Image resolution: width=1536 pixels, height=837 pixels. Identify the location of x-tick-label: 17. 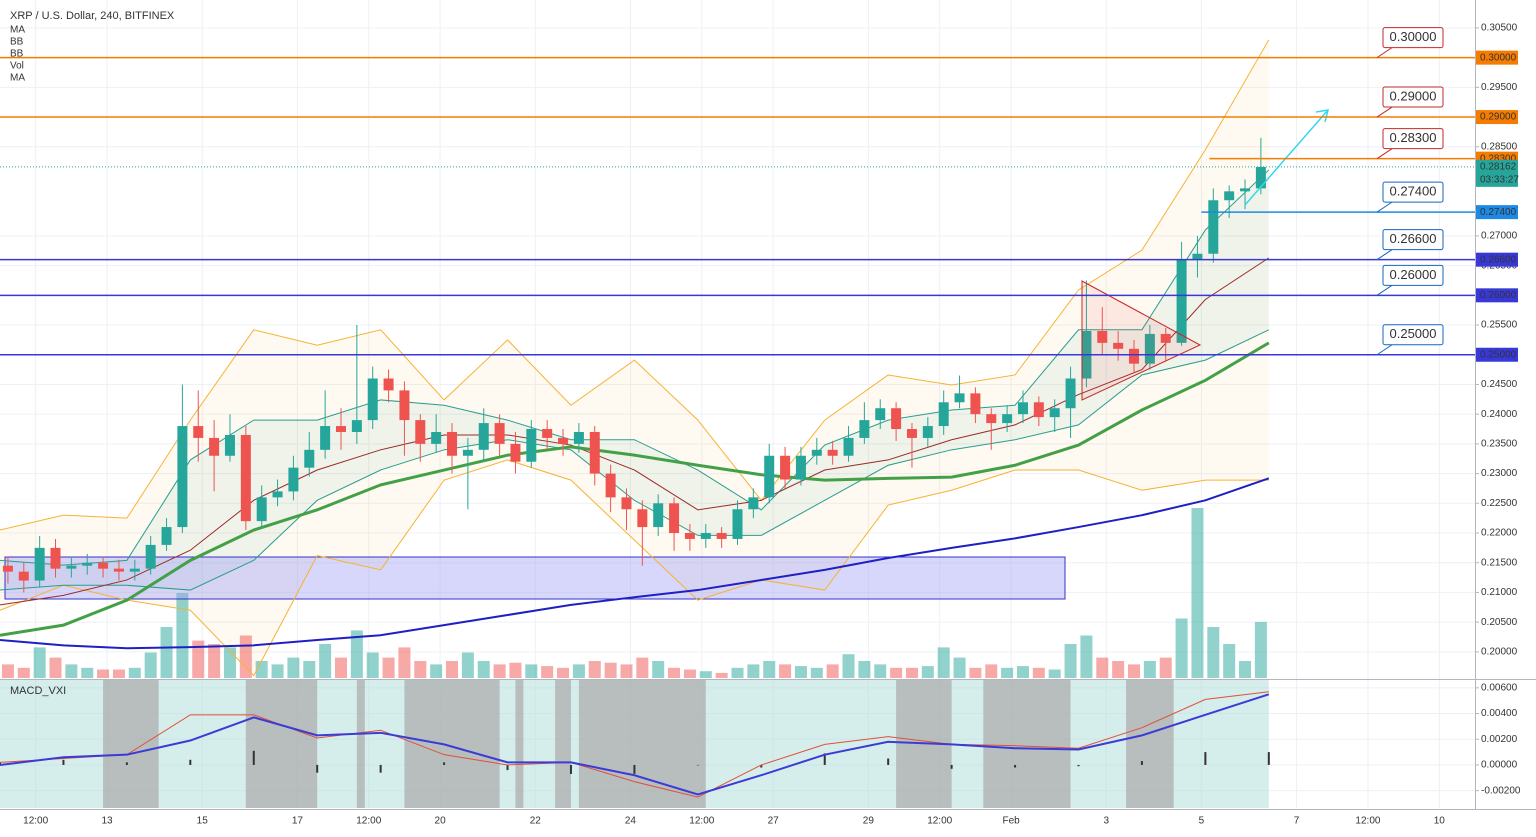
(298, 821).